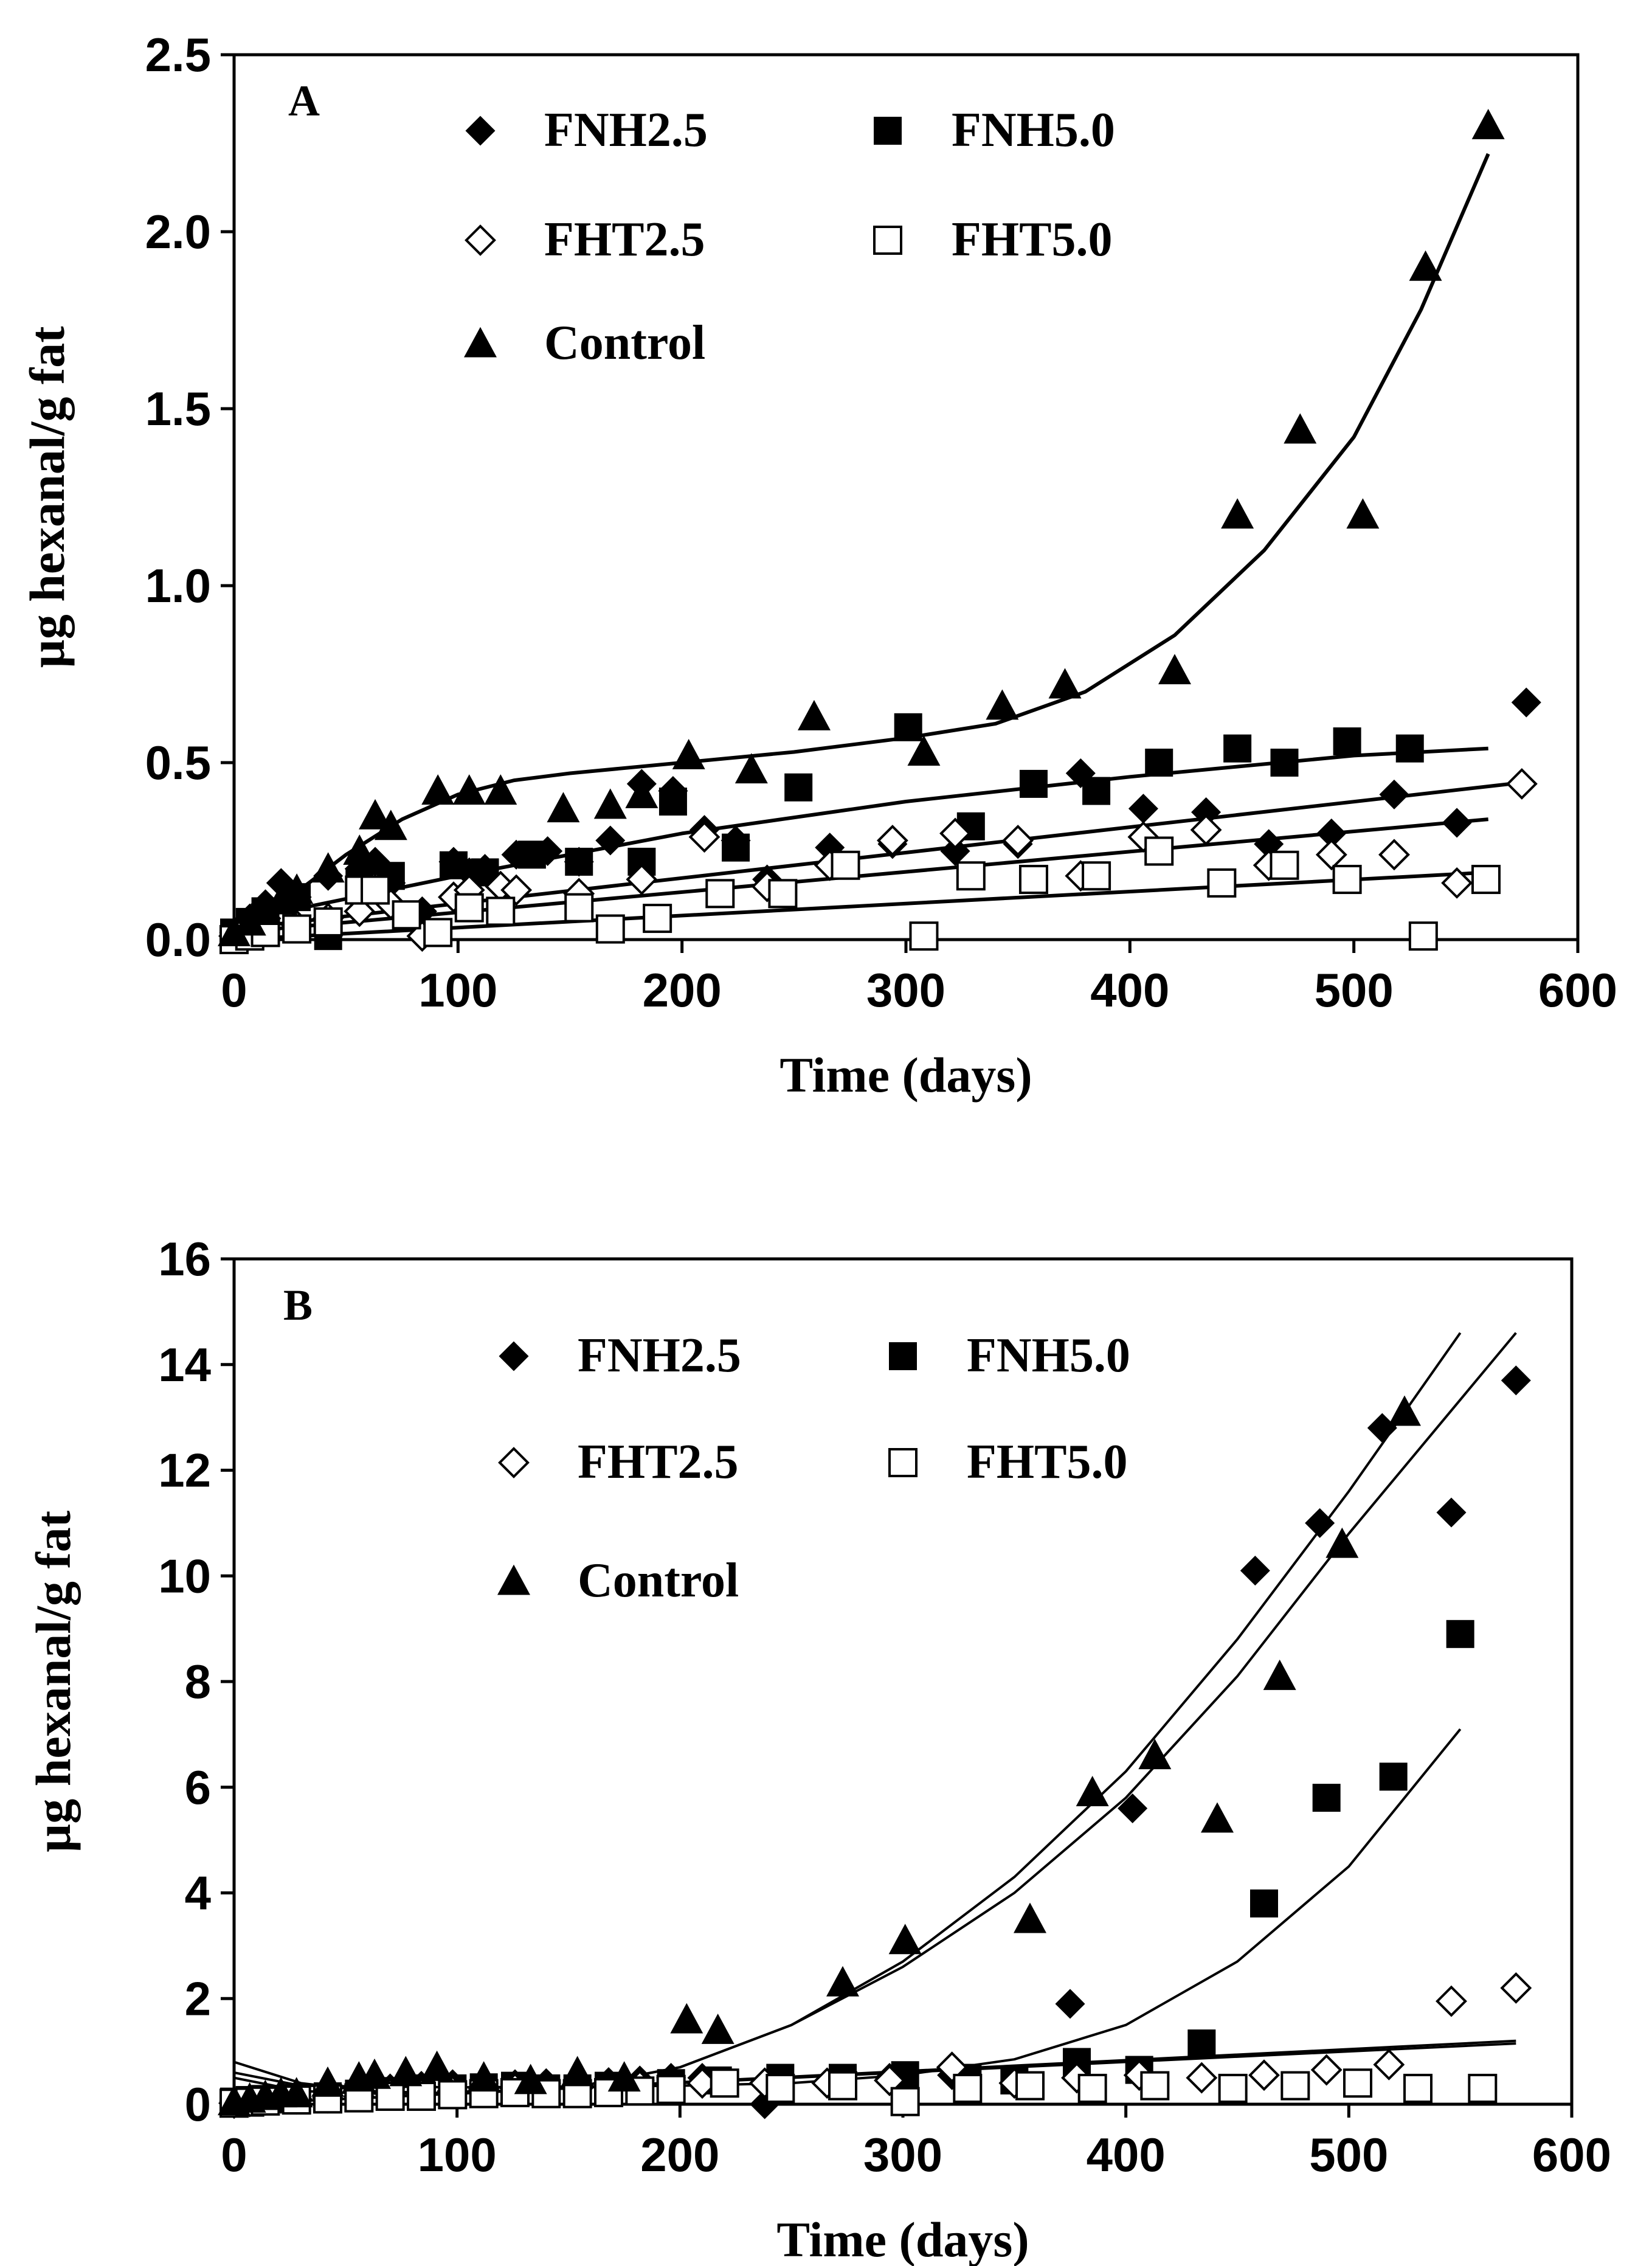 This screenshot has width=1652, height=2266. What do you see at coordinates (184, 1259) in the screenshot?
I see `y-tick-label: 16` at bounding box center [184, 1259].